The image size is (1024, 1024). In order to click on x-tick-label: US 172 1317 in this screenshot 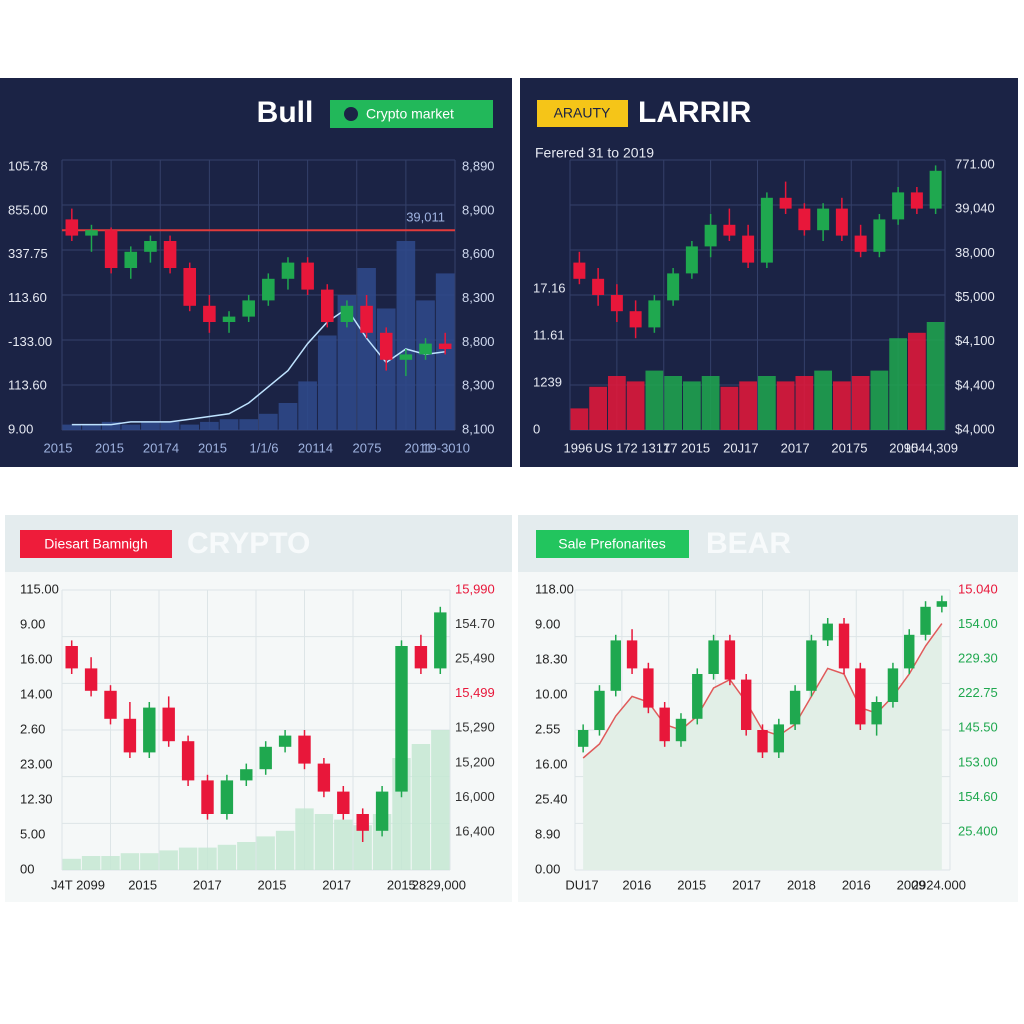, I will do `click(632, 447)`.